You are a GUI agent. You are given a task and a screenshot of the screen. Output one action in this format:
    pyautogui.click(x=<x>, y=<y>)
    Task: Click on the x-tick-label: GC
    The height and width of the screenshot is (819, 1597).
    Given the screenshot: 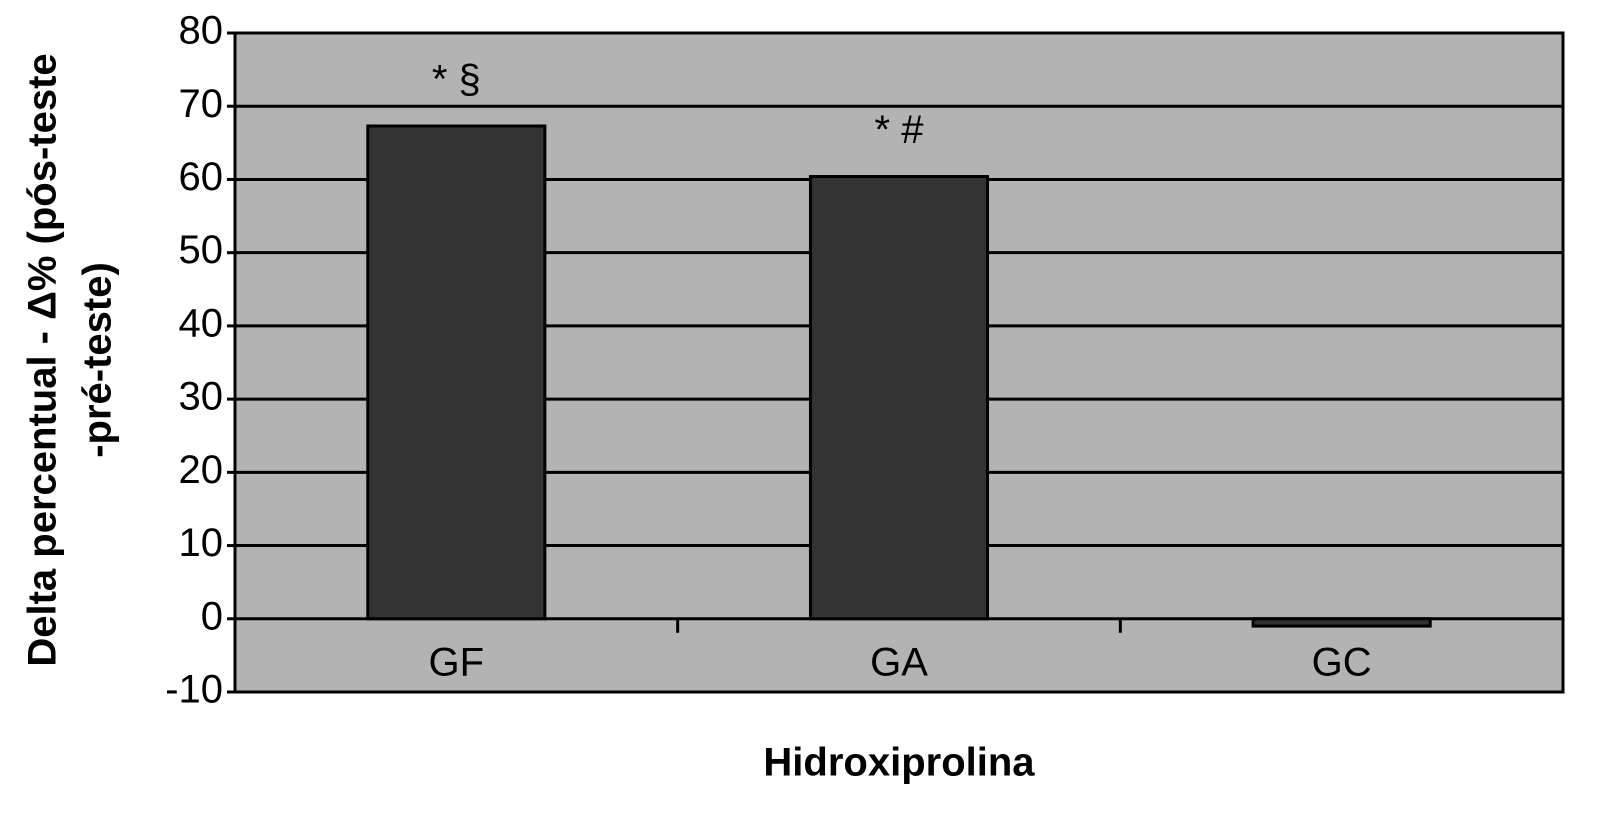 What is the action you would take?
    pyautogui.click(x=1342, y=662)
    